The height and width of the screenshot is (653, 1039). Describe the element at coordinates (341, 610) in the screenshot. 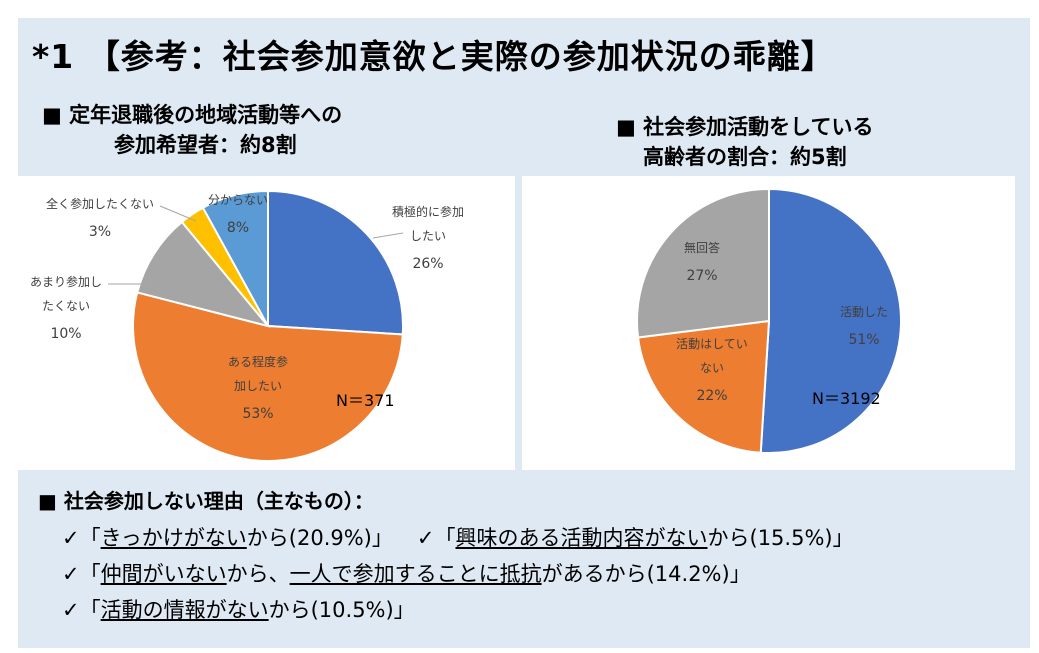

I see `reason-4-rest: から(10.5%)」` at that location.